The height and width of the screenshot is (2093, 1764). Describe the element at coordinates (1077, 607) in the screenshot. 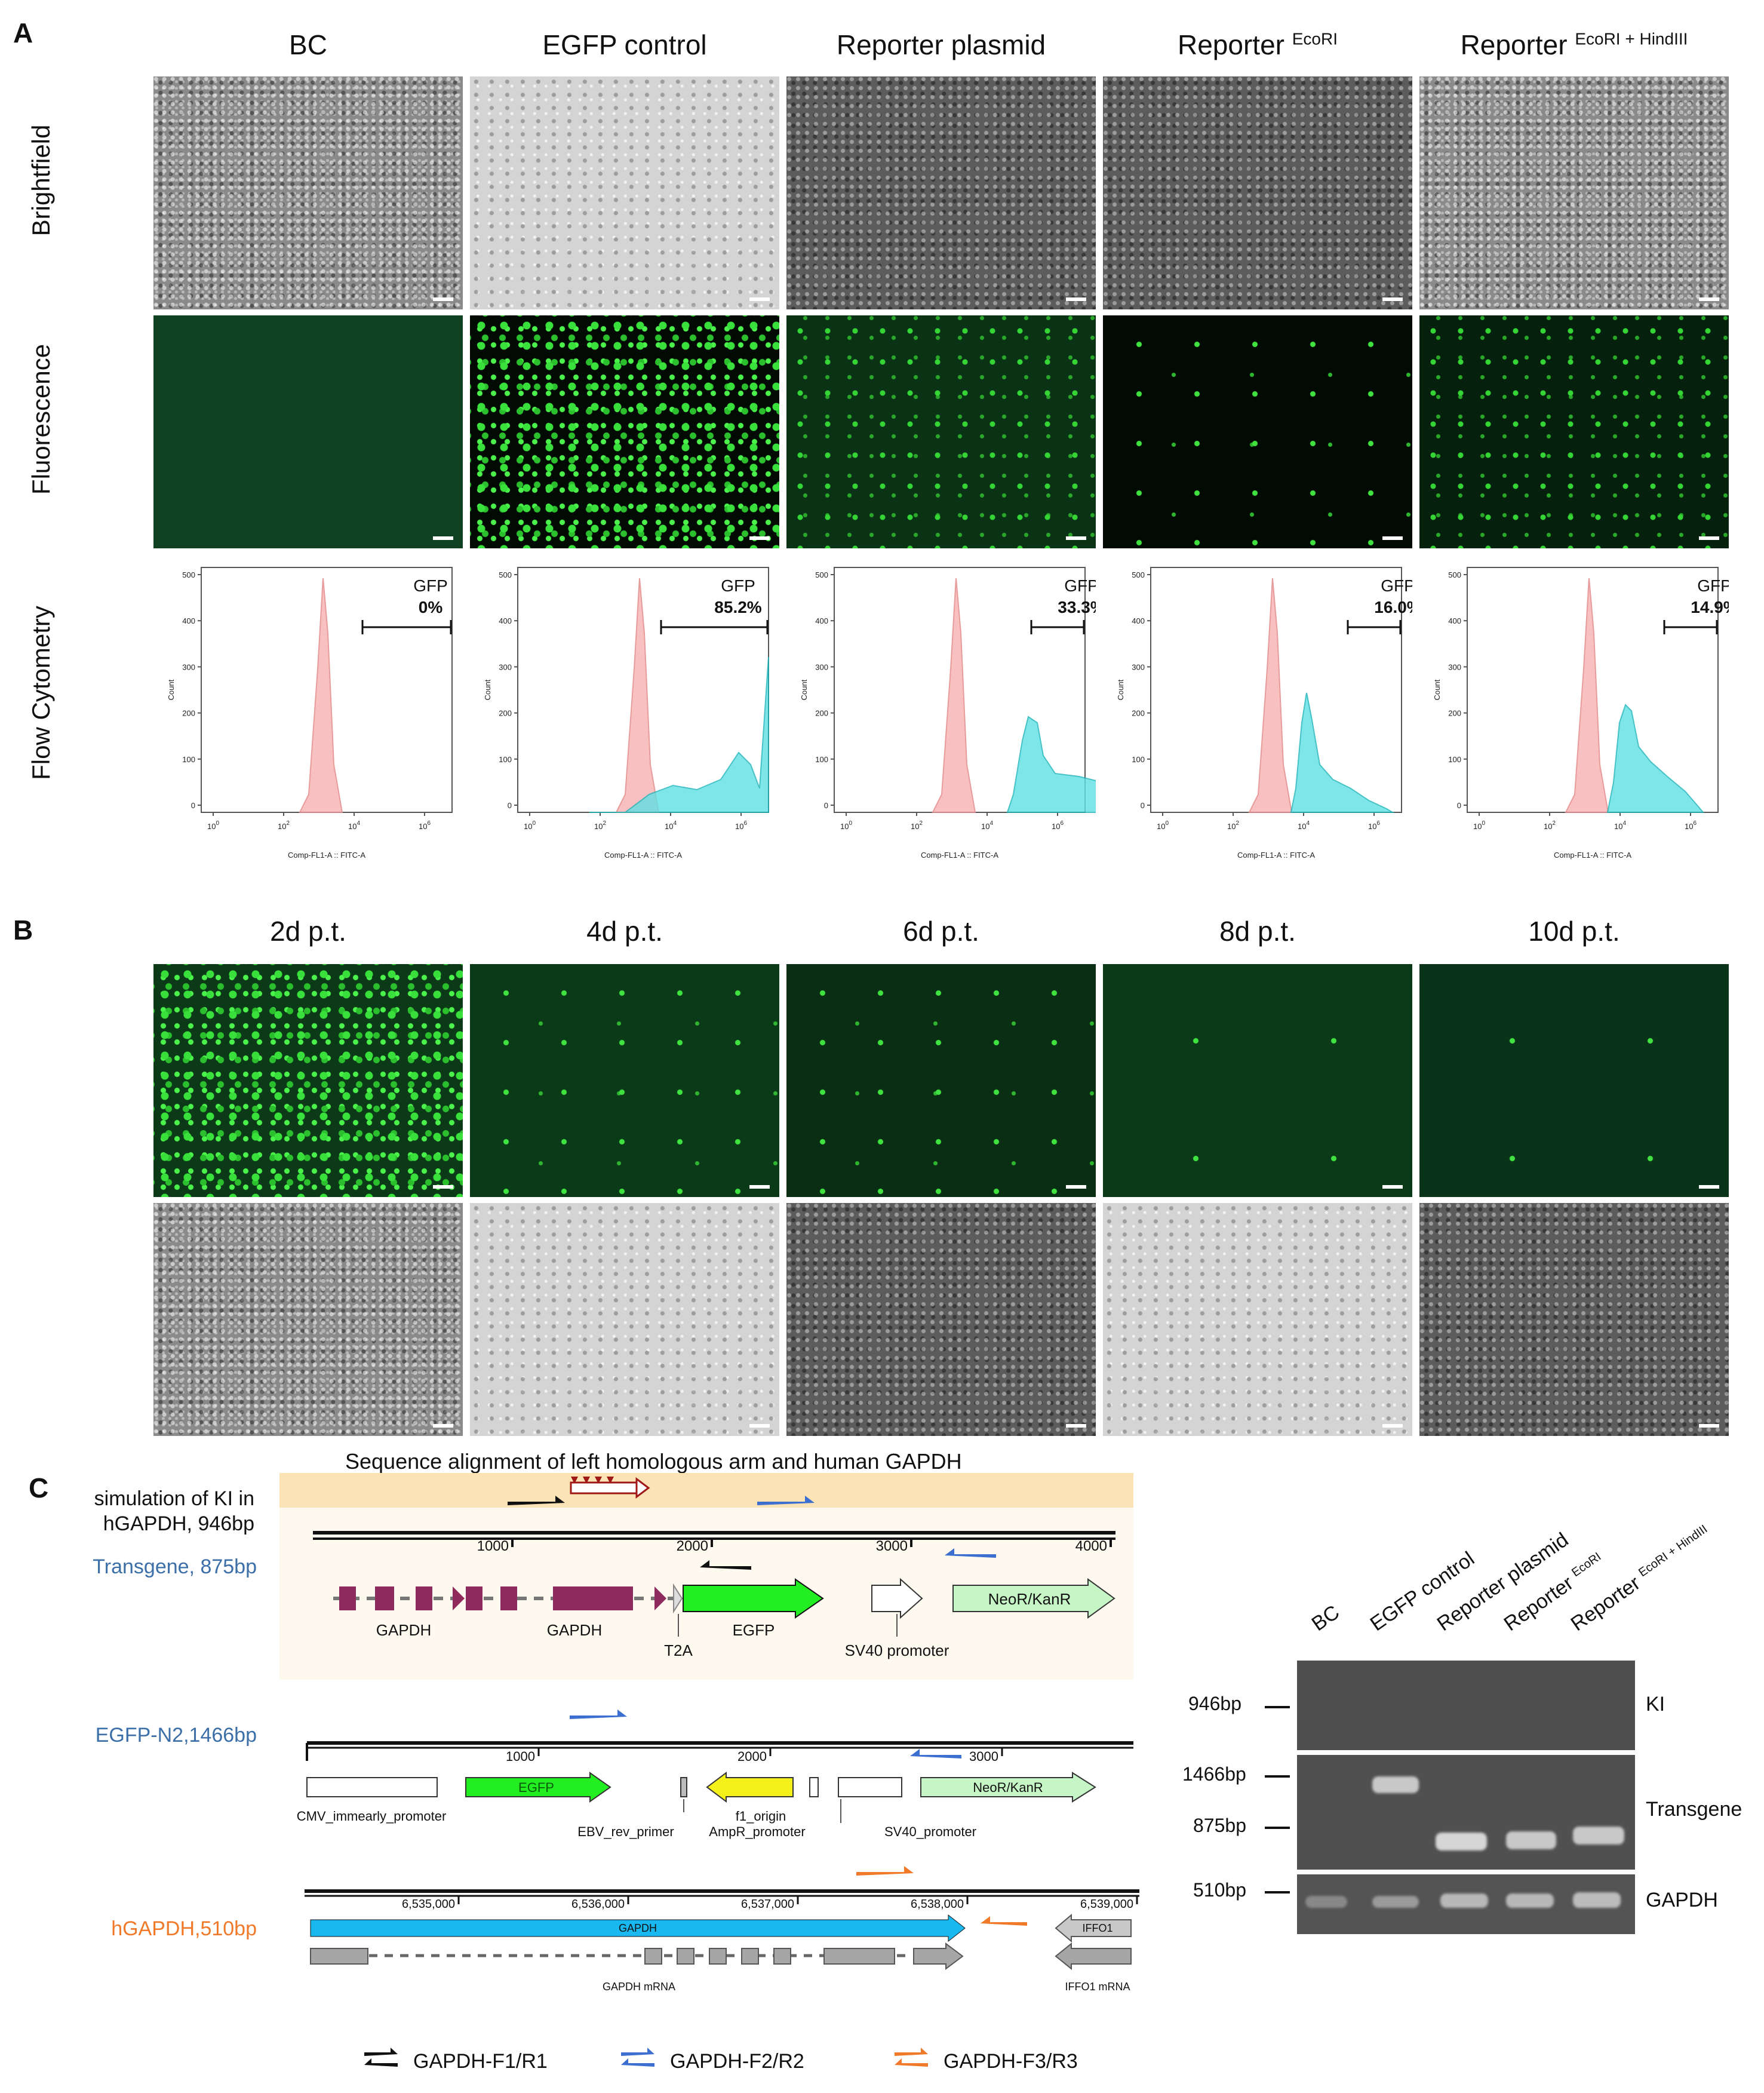

I see `gfp-percent: 33.3%` at that location.